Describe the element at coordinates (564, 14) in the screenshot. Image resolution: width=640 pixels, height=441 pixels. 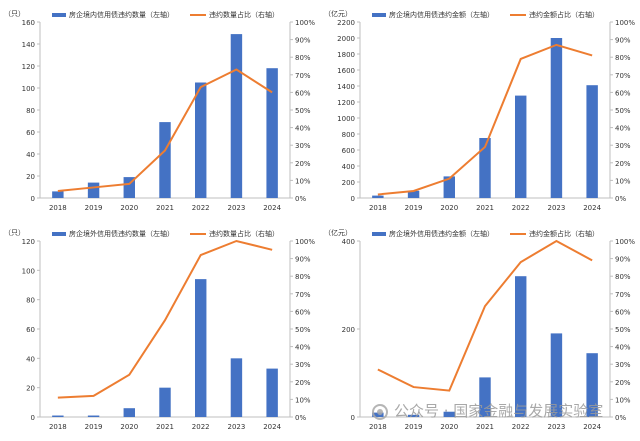
I see `legend-line-label: 违约金额占比（右轴）` at that location.